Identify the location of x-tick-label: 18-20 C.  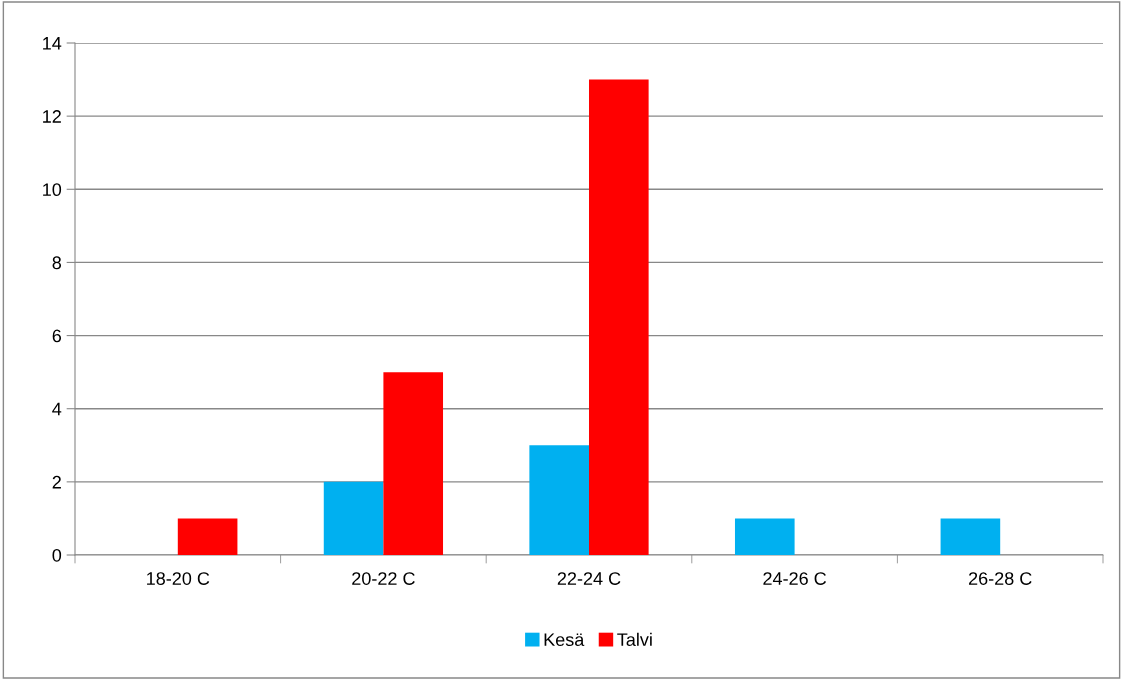
(178, 578).